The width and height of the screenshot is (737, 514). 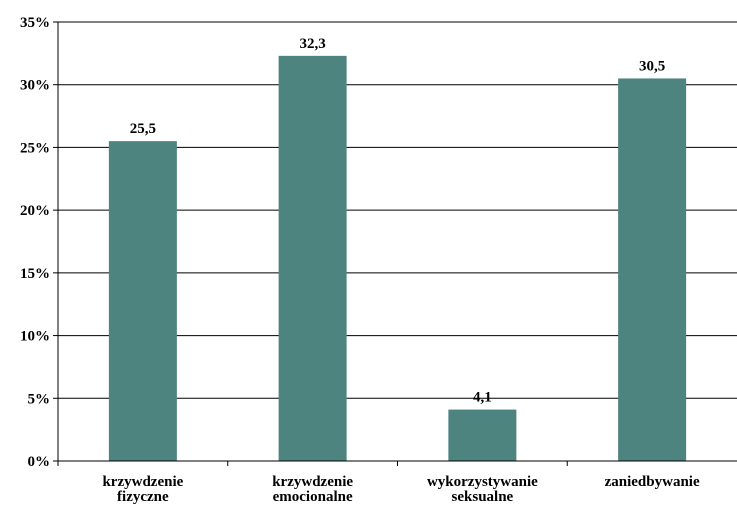 I want to click on category-label: krzywdzenie emocionalne, so click(x=312, y=489).